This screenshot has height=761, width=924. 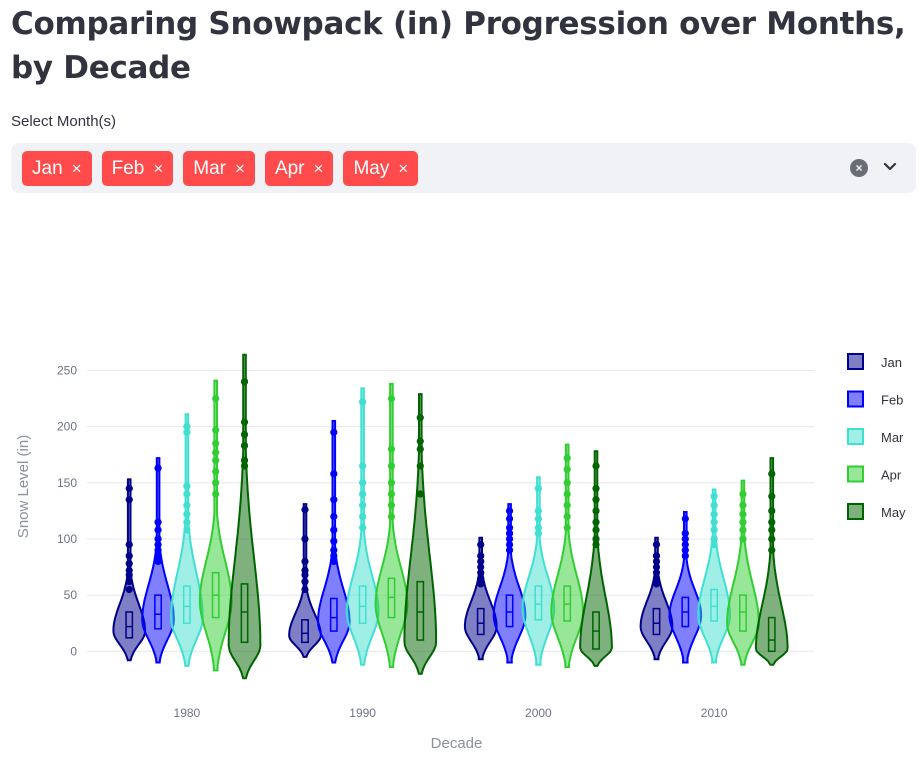 What do you see at coordinates (209, 168) in the screenshot?
I see `chip-label: Mar` at bounding box center [209, 168].